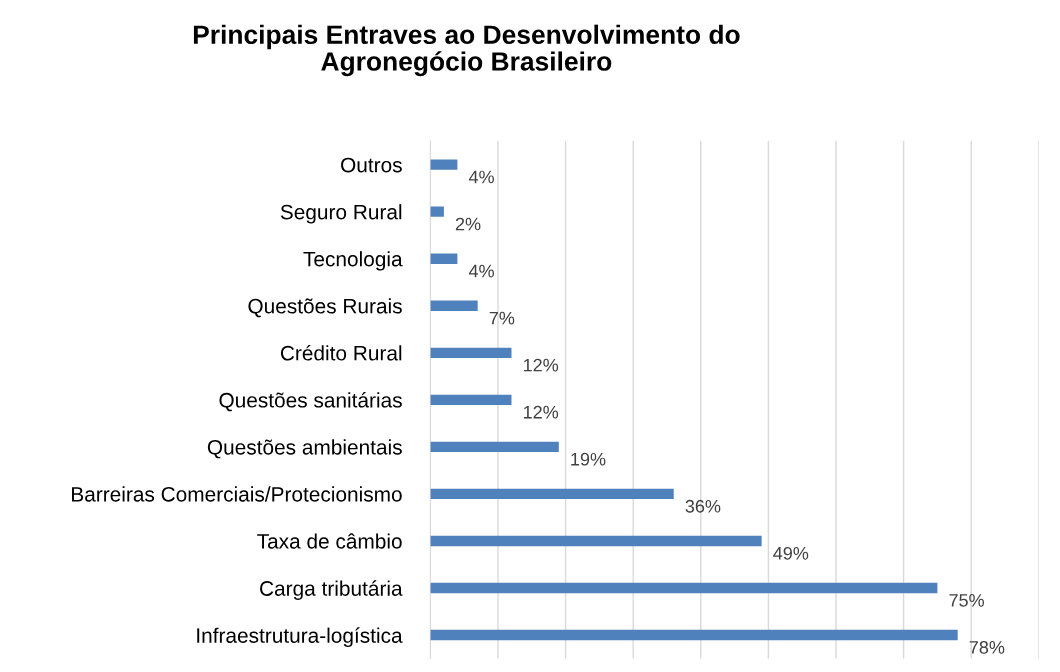 The image size is (1060, 672). Describe the element at coordinates (502, 318) in the screenshot. I see `data-label: 7%` at that location.